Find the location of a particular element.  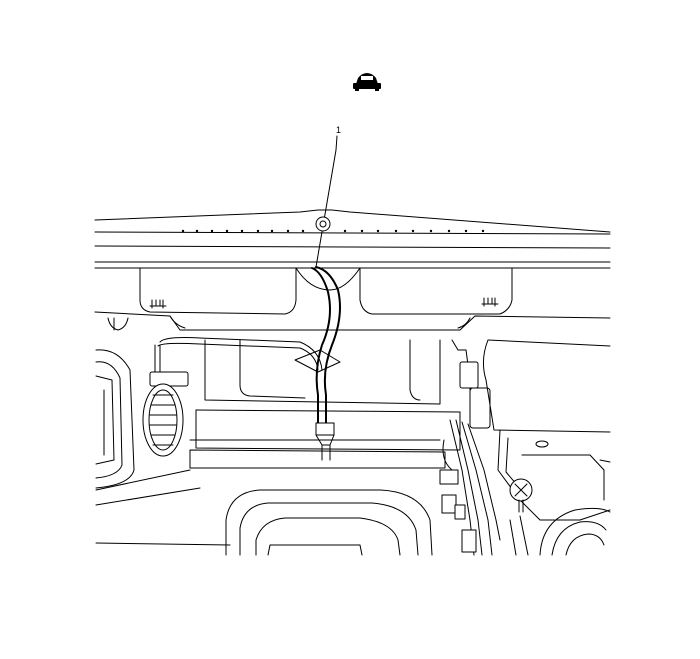

center-housing is located at coordinates (325, 404).